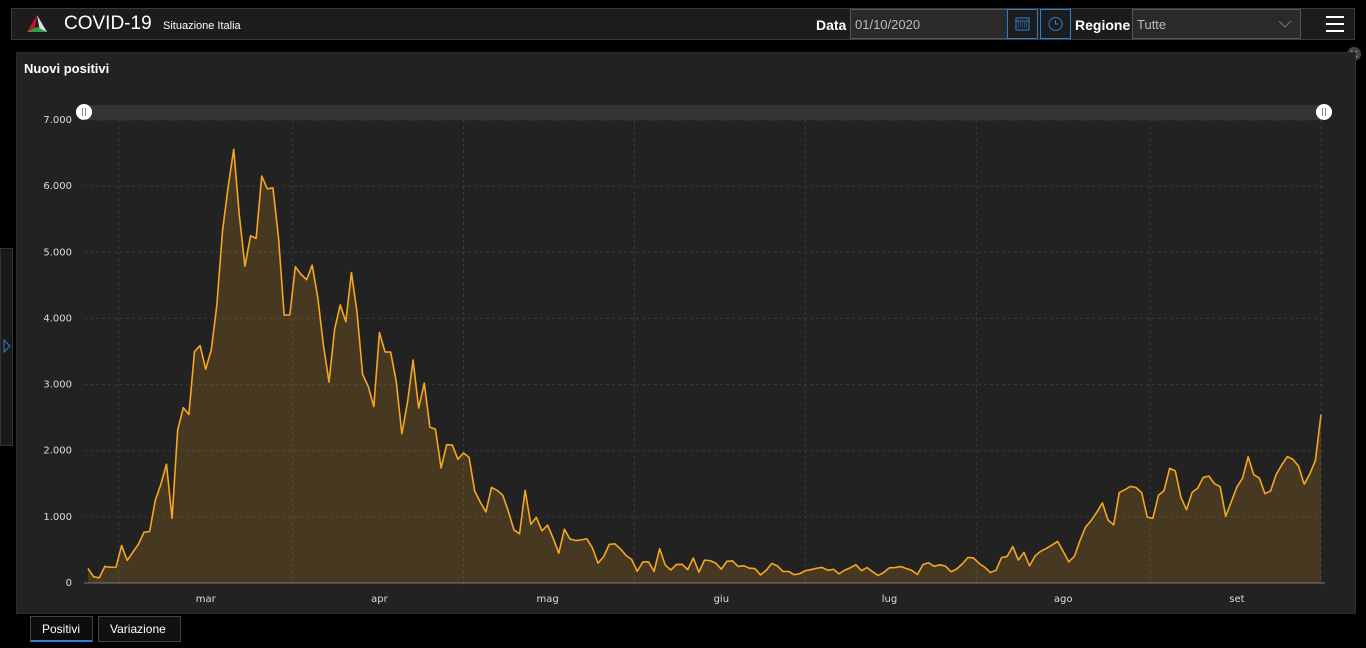 The width and height of the screenshot is (1366, 648). Describe the element at coordinates (831, 25) in the screenshot. I see `date-label: Data` at that location.